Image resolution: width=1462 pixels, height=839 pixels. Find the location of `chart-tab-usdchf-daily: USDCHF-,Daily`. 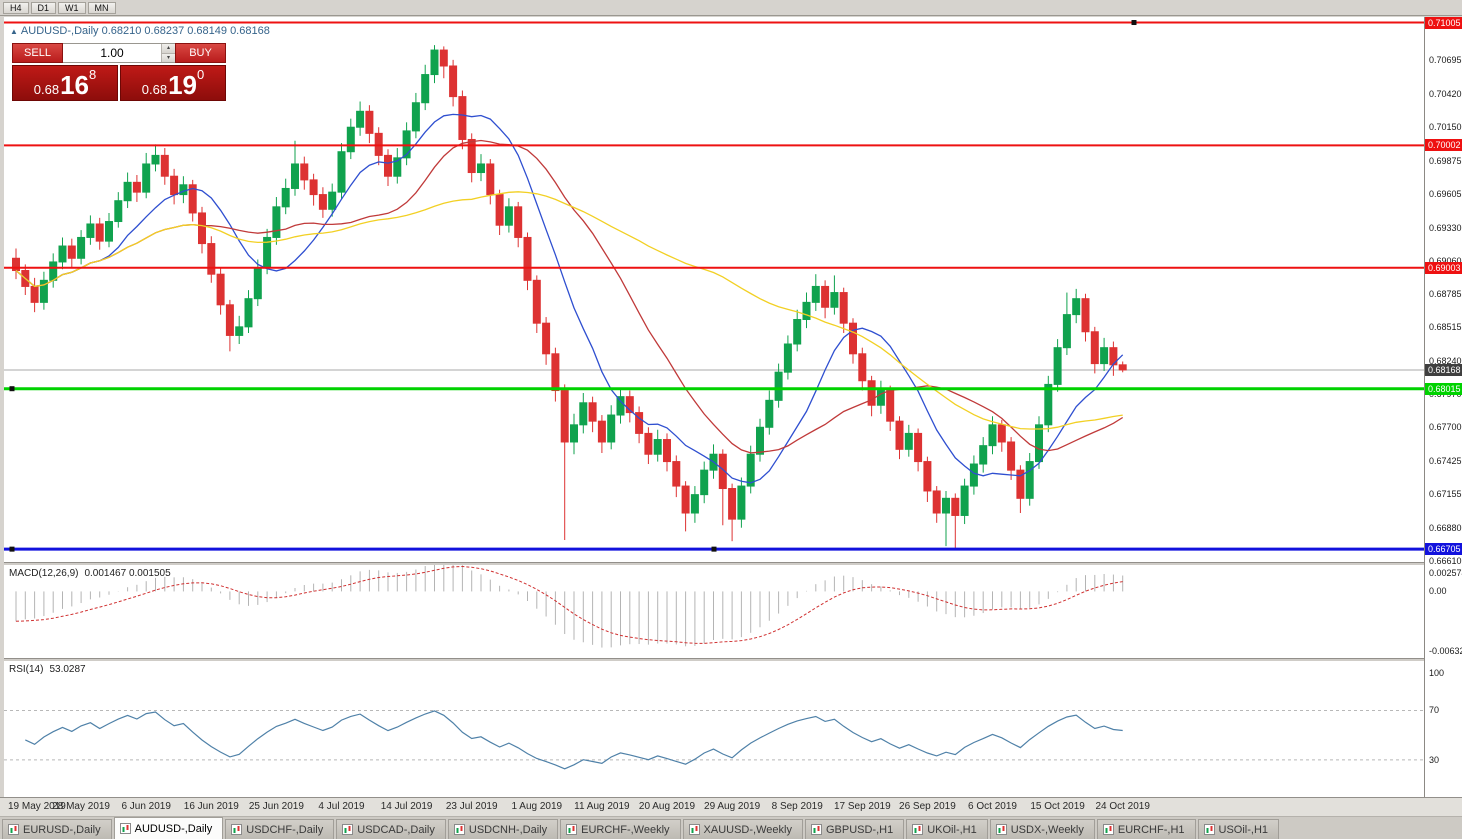

chart-tab-usdchf-daily: USDCHF-,Daily is located at coordinates (280, 829).